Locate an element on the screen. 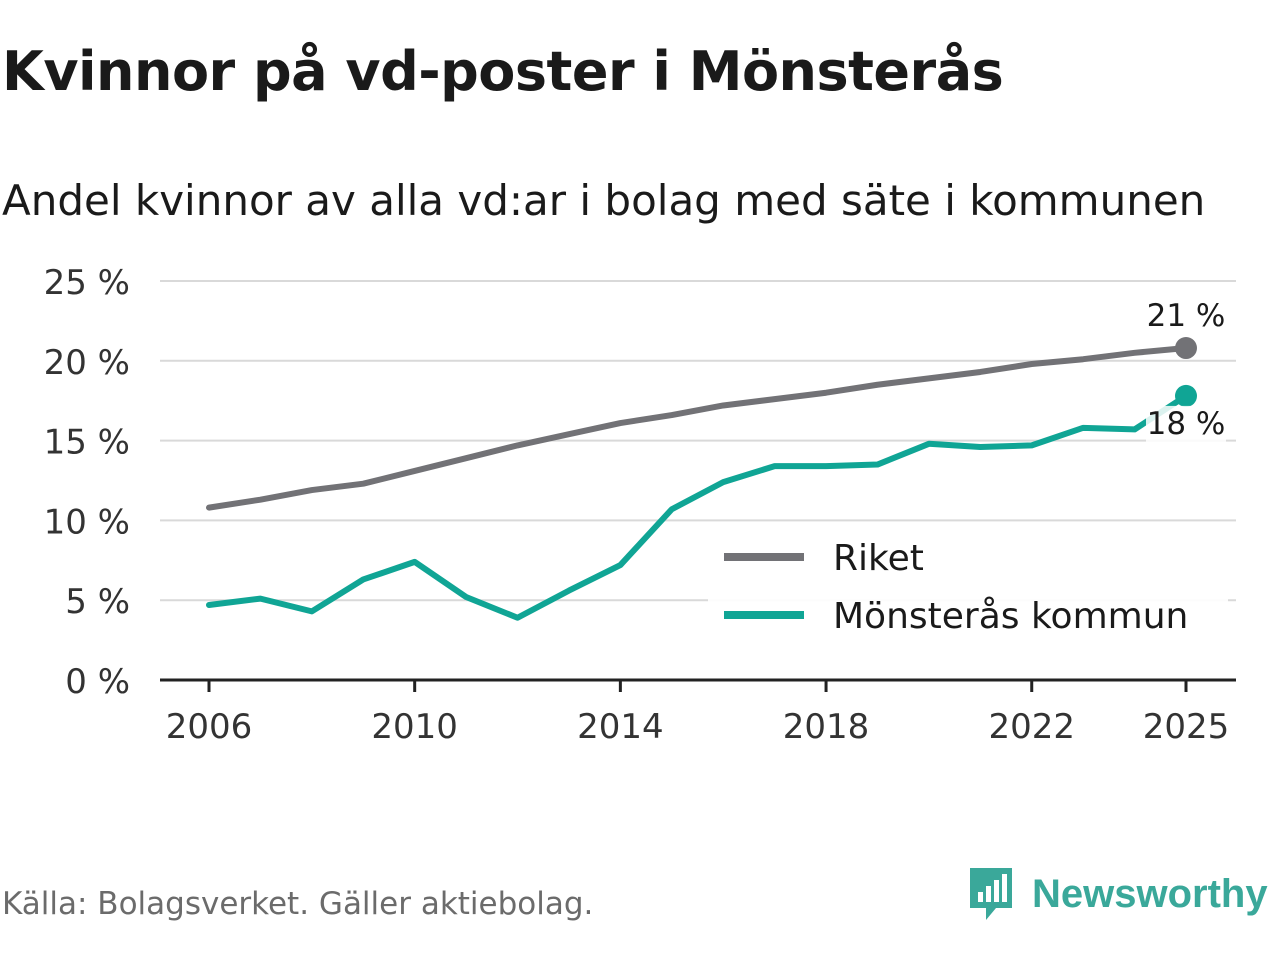 The height and width of the screenshot is (960, 1280). y-tick-label-25: 25 % is located at coordinates (87, 283).